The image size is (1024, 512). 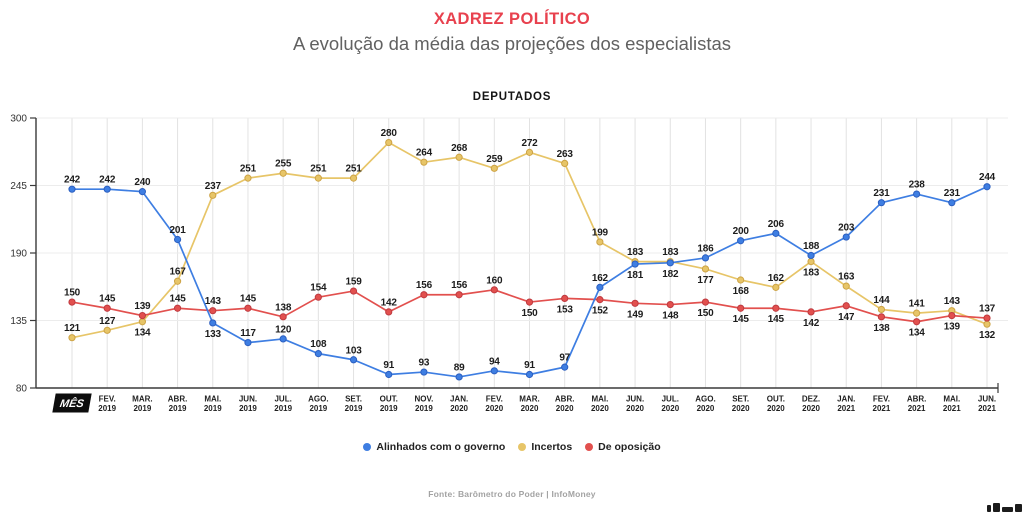 I want to click on data-label: 168, so click(x=741, y=291).